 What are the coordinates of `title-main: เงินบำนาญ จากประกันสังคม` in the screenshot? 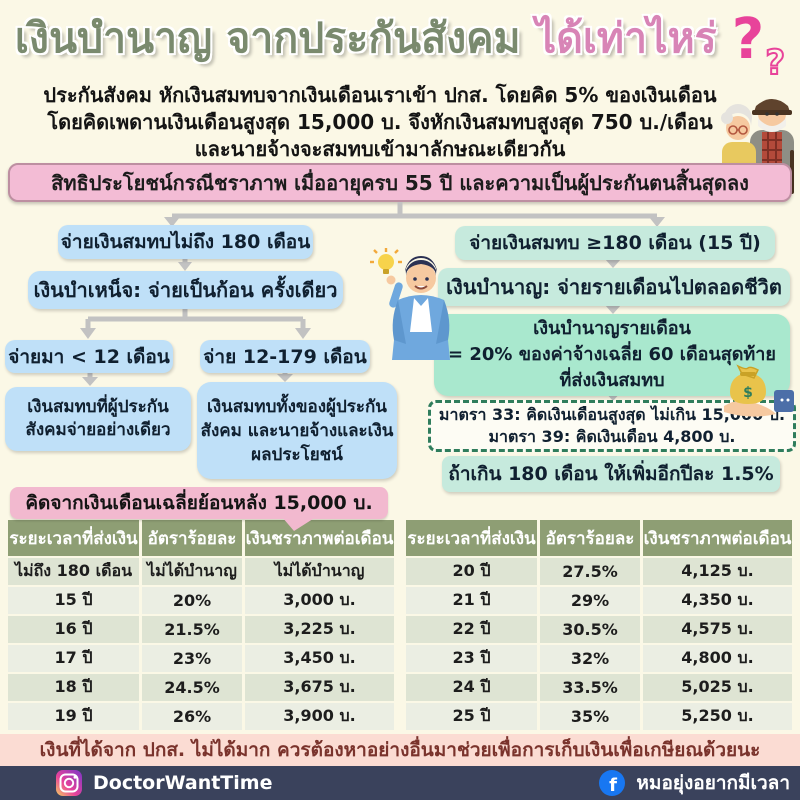 It's located at (267, 38).